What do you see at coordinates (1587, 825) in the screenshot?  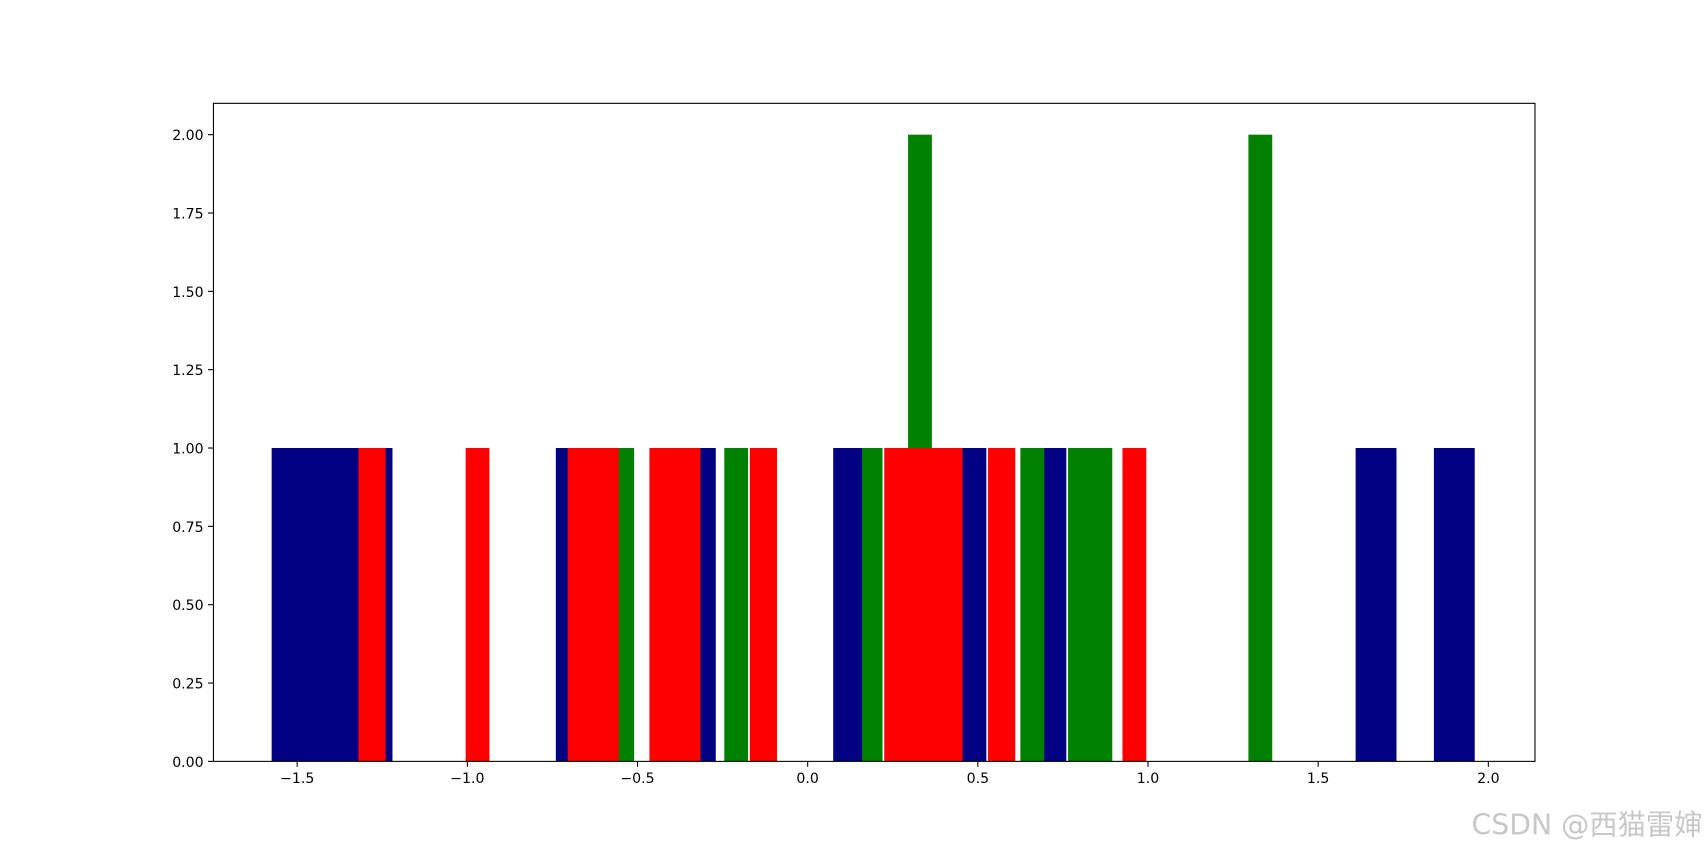 I see `watermark: CSDN @西猫雷婶` at bounding box center [1587, 825].